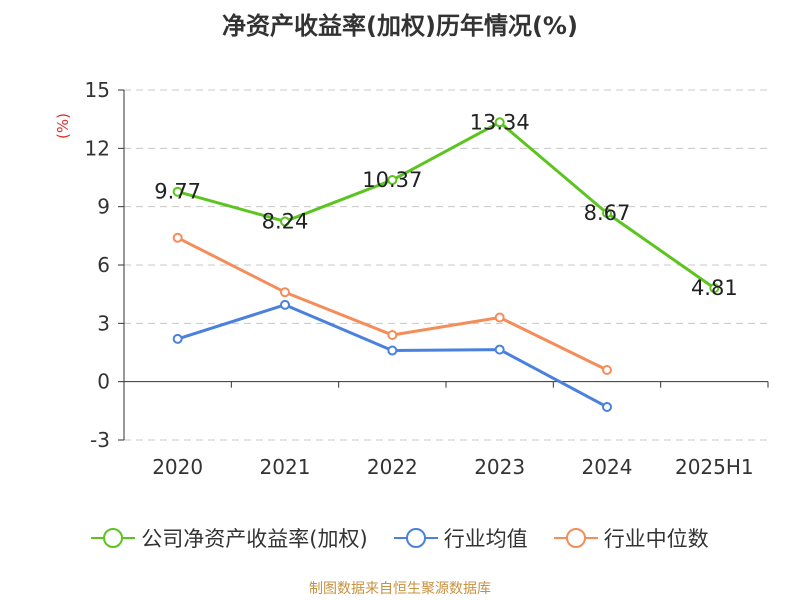 Image resolution: width=800 pixels, height=600 pixels. I want to click on y-axis-label: (%), so click(63, 126).